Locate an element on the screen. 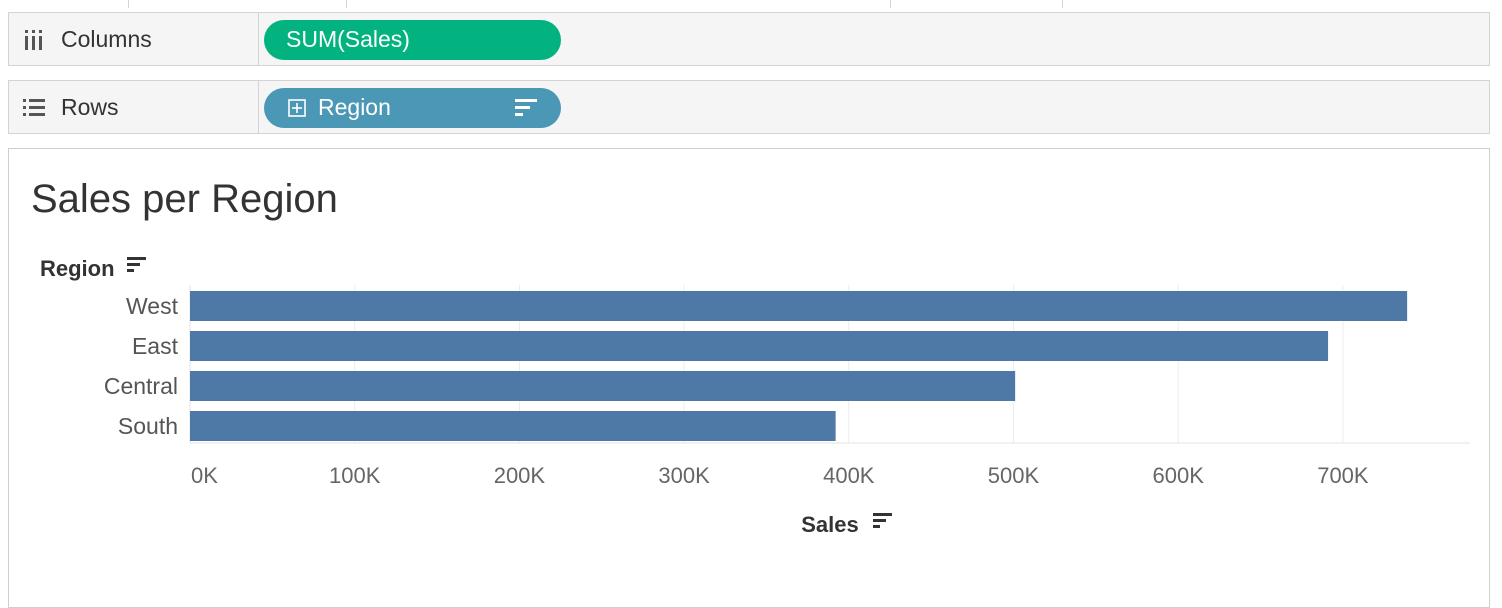  bar-south is located at coordinates (513, 426).